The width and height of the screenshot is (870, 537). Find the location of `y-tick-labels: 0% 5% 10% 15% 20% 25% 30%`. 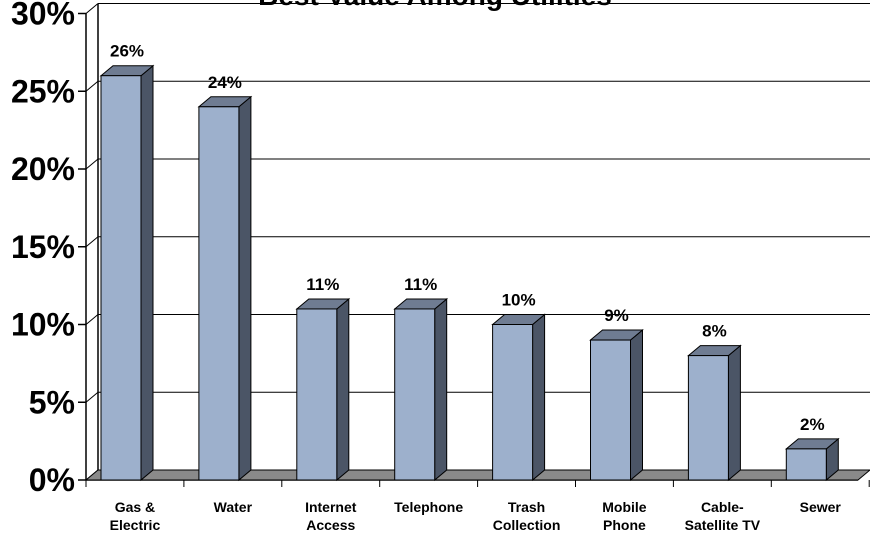

y-tick-labels: 0% 5% 10% 15% 20% 25% 30% is located at coordinates (43, 249).